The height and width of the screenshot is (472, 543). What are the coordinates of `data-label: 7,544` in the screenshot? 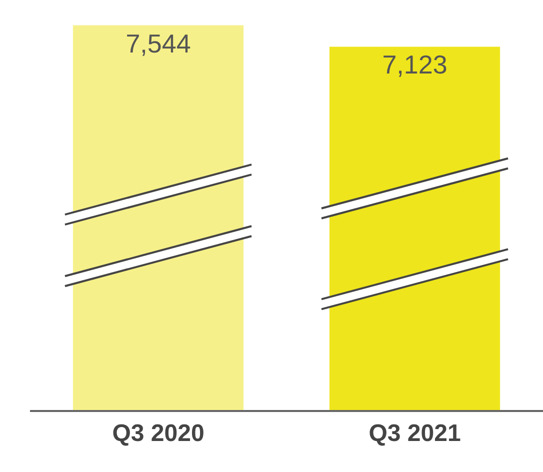 It's located at (158, 43).